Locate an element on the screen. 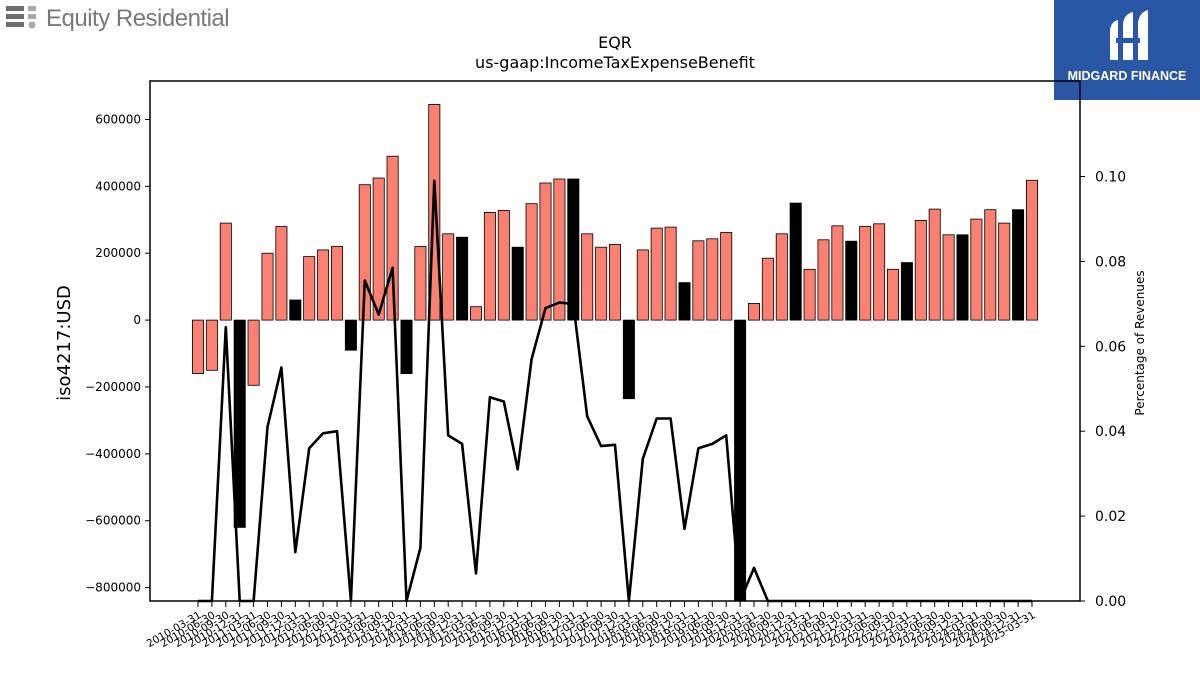  equity-residential-logo: Equity Residential is located at coordinates (120, 20).